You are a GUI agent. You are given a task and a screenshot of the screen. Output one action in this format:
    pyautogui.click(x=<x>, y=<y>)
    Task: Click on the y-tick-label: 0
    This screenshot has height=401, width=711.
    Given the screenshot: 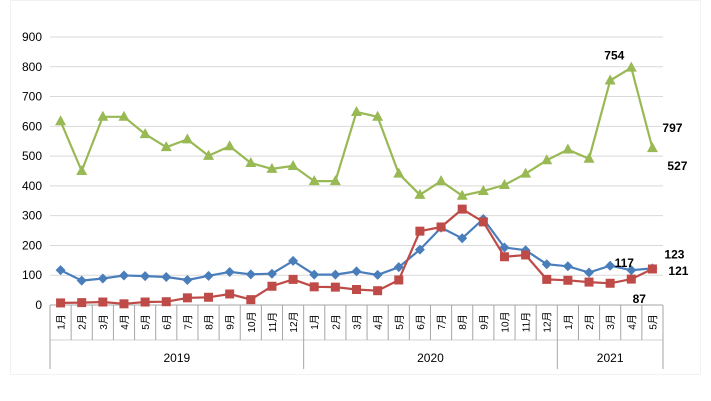 What is the action you would take?
    pyautogui.click(x=38, y=305)
    